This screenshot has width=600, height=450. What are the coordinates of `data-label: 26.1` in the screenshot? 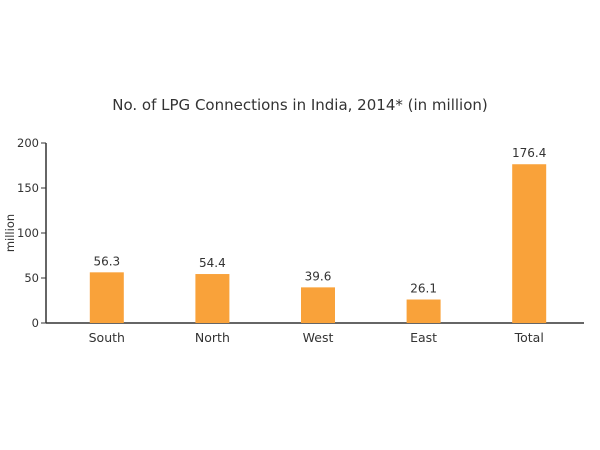 It's located at (423, 289).